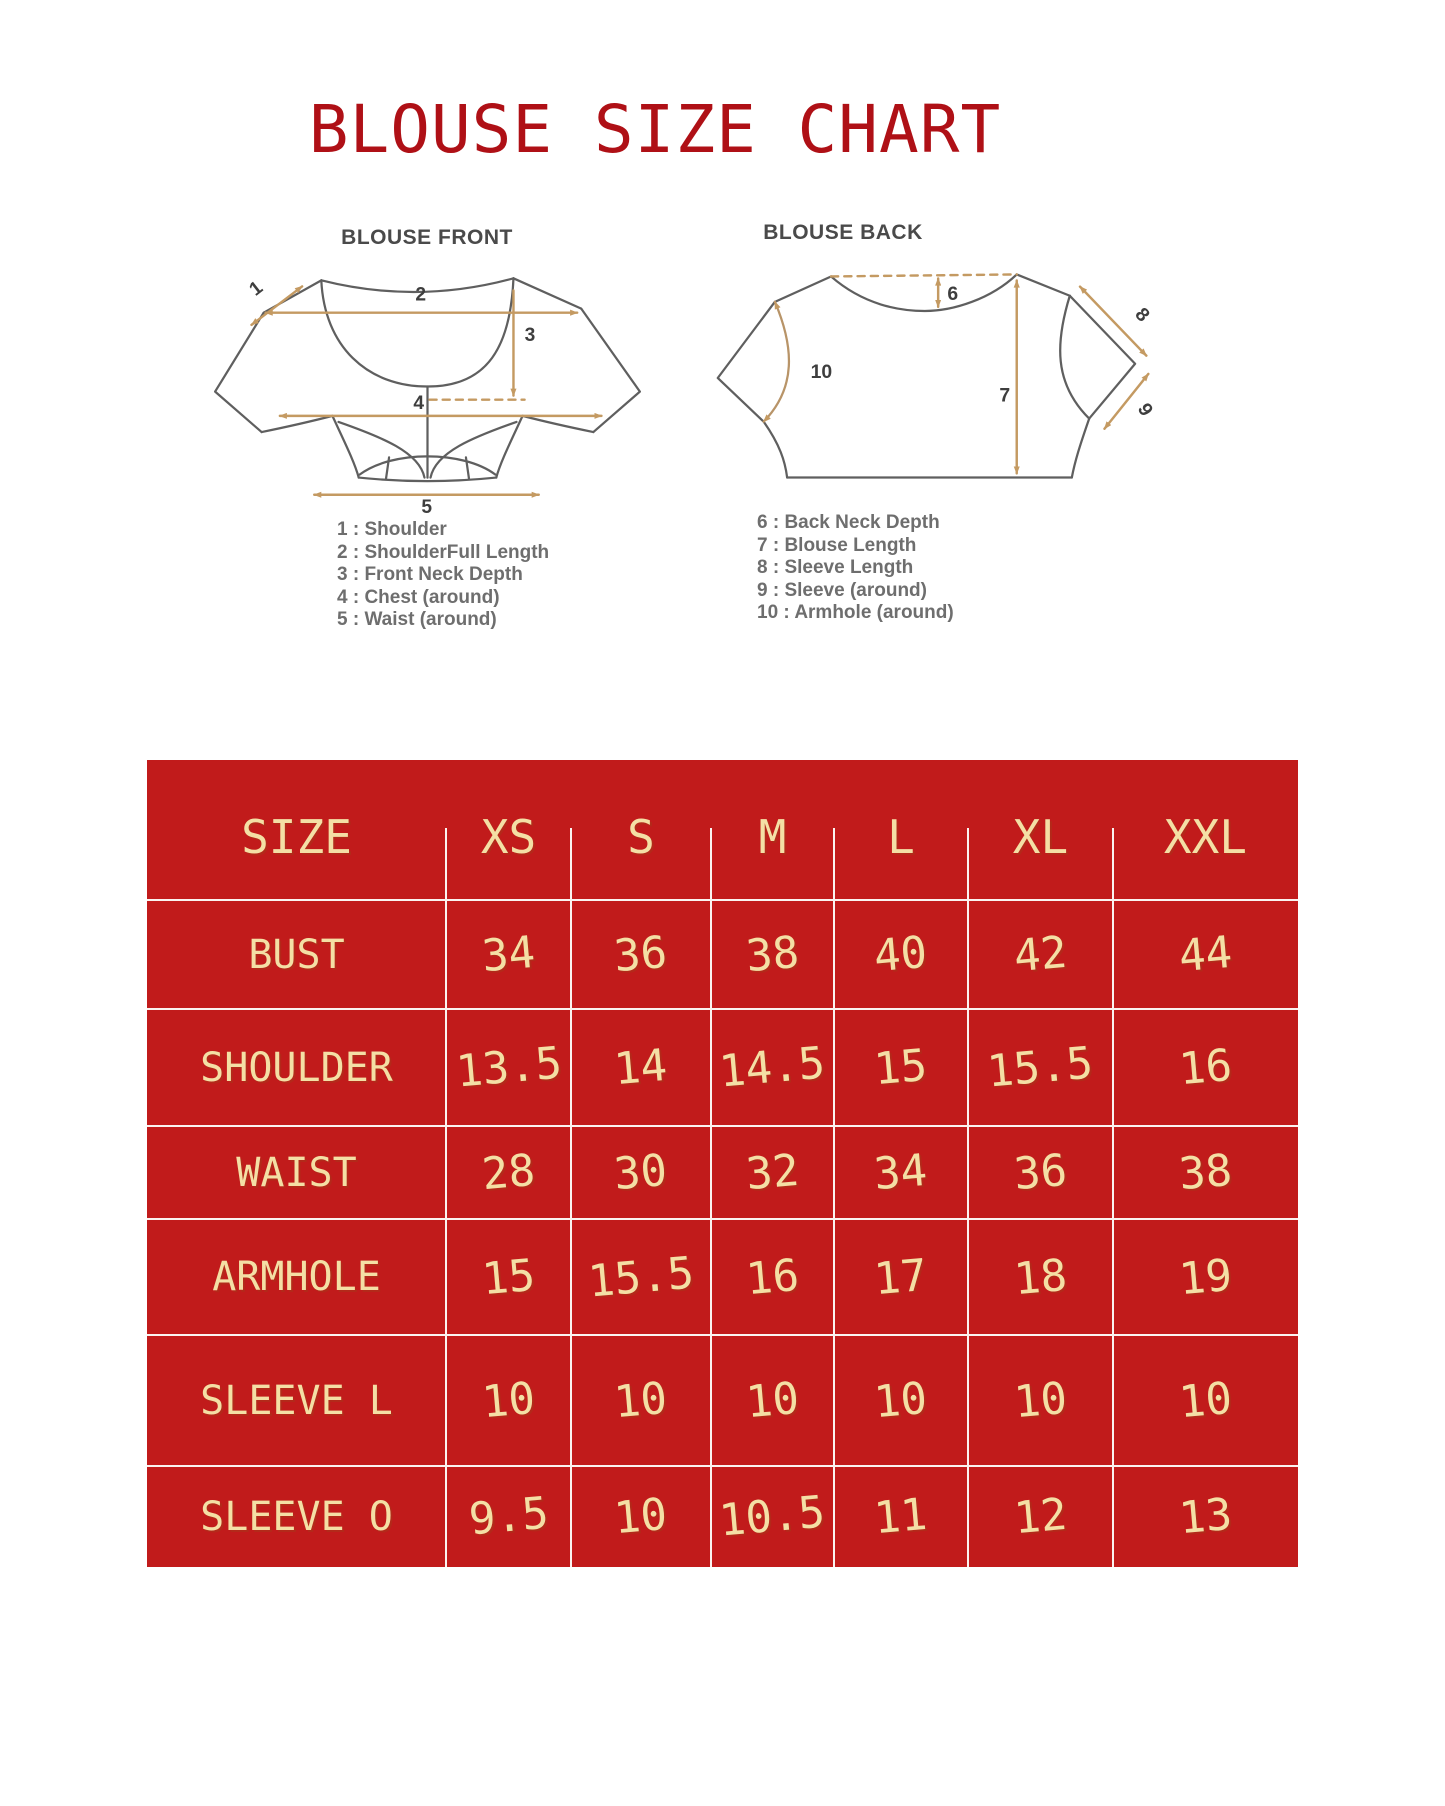 This screenshot has height=1806, width=1445. I want to click on measure-label-9: 9, so click(1145, 410).